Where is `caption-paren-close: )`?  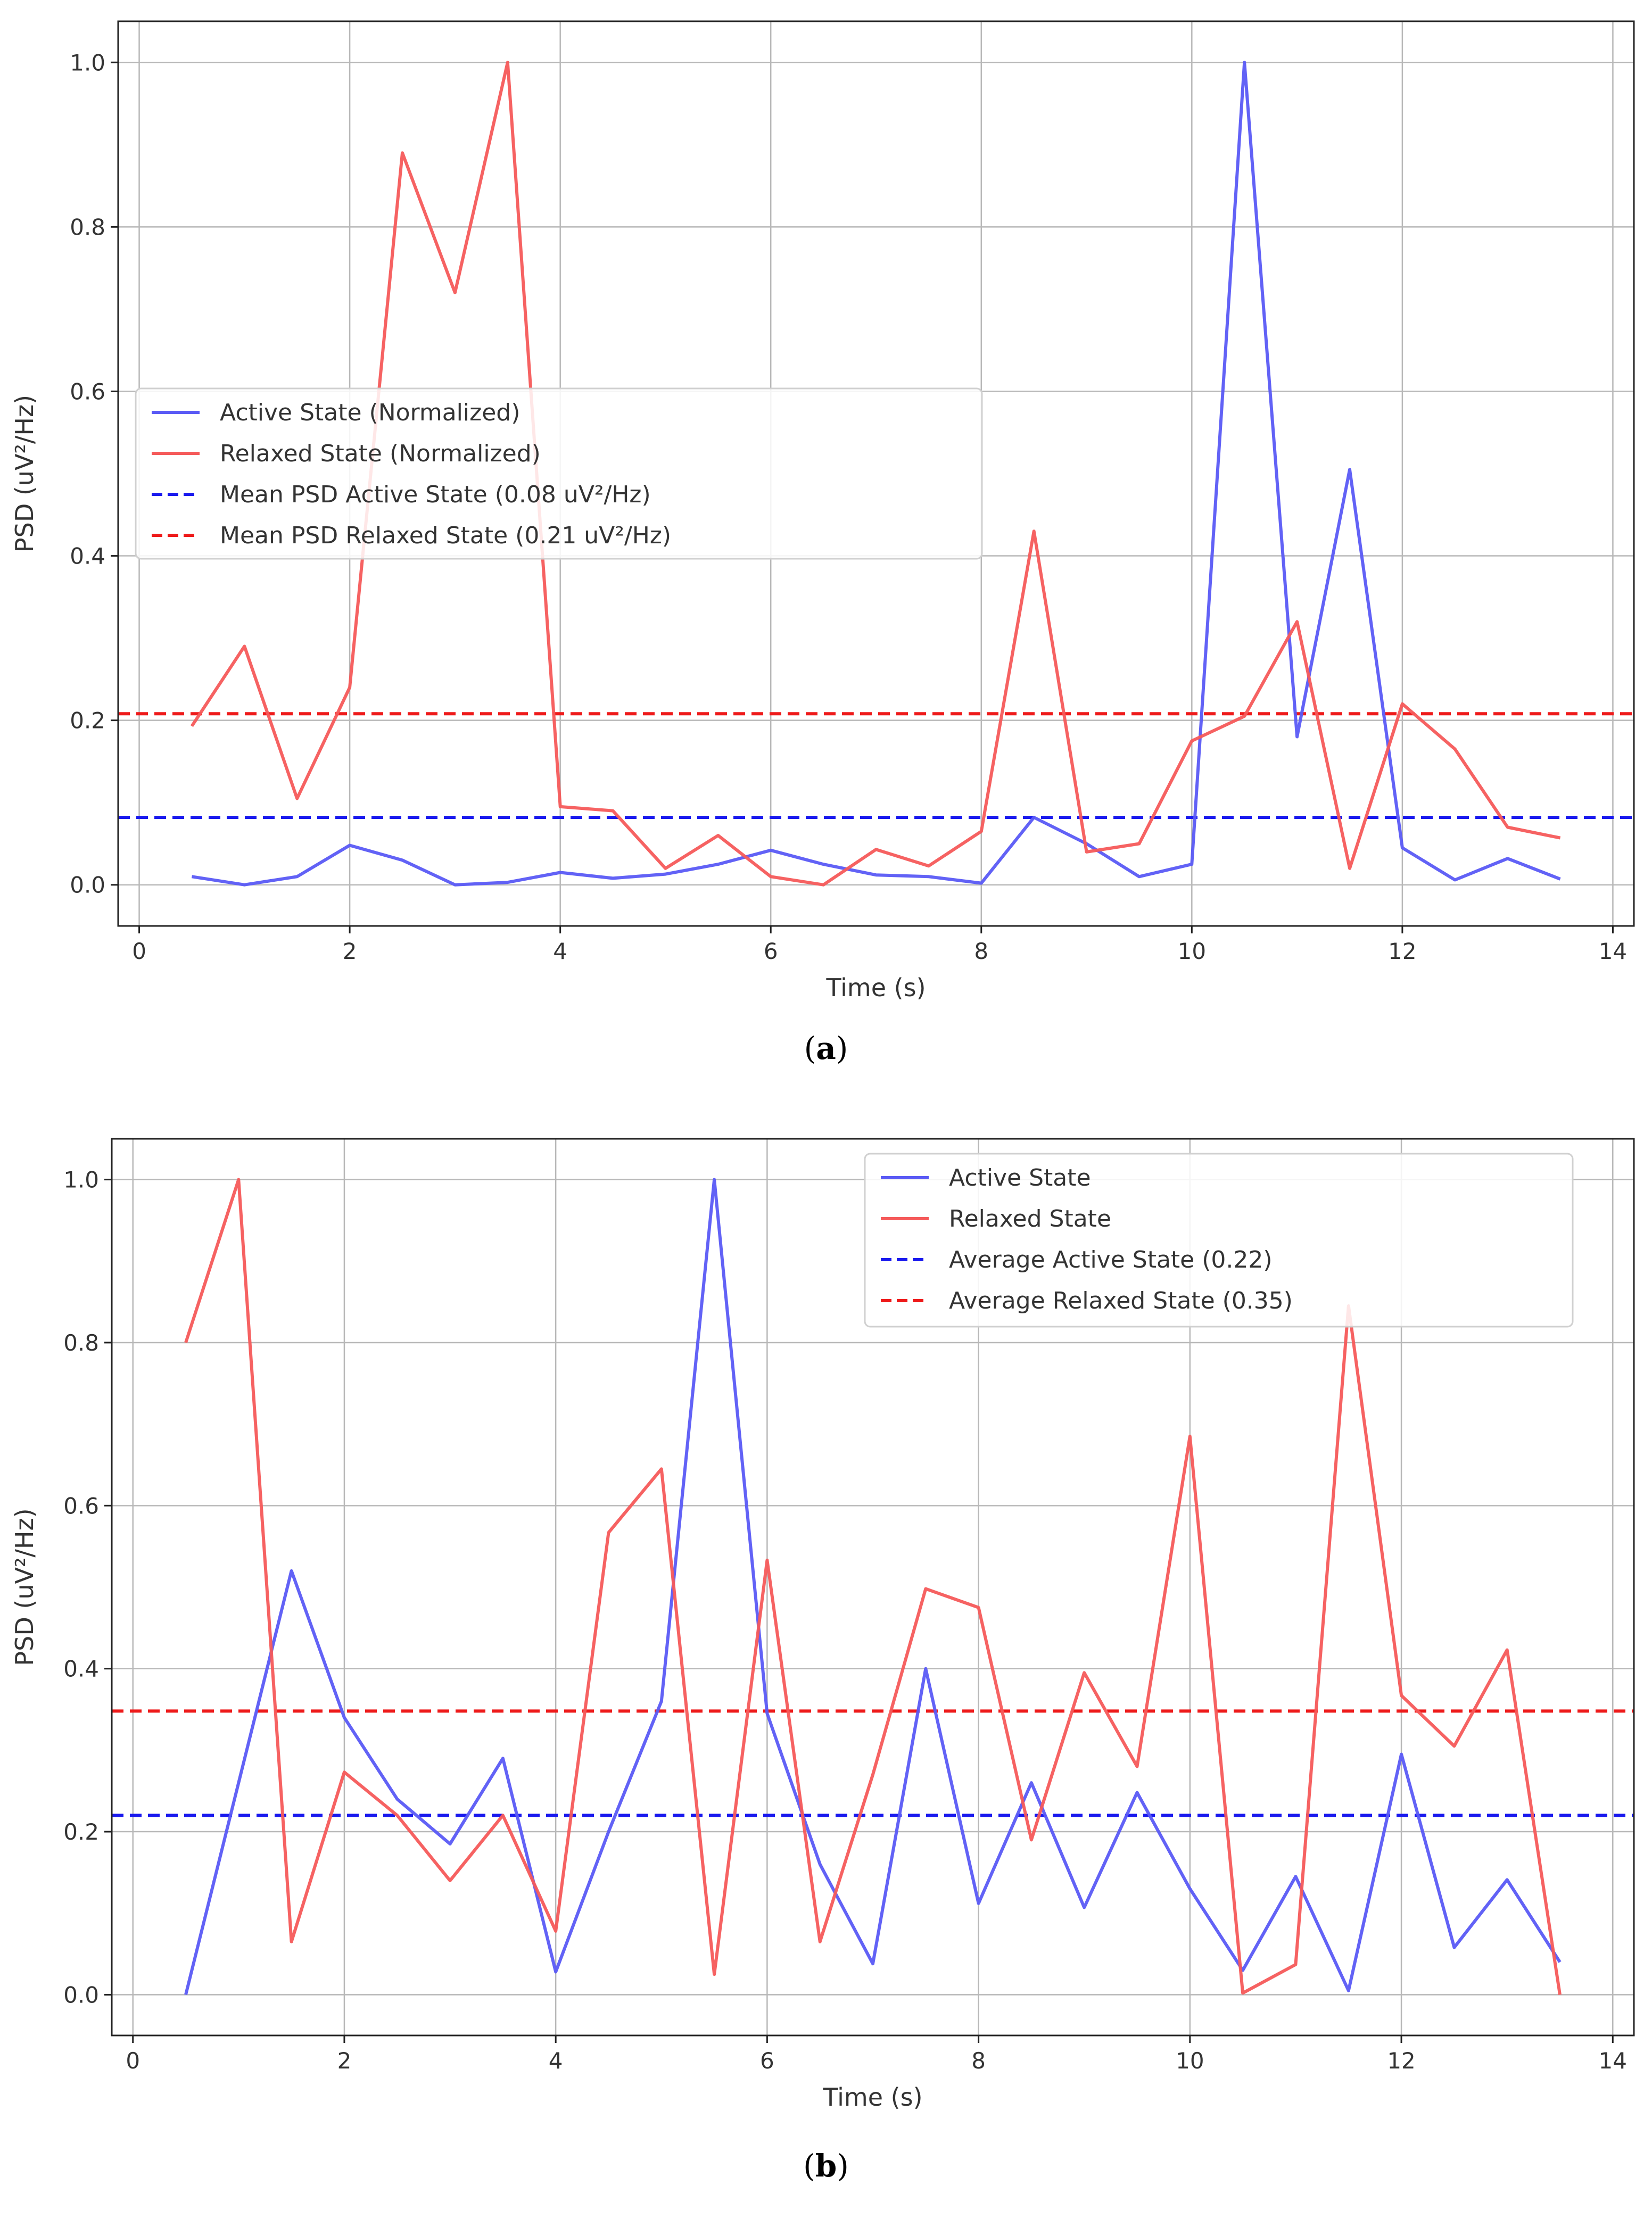 caption-paren-close: ) is located at coordinates (843, 2166).